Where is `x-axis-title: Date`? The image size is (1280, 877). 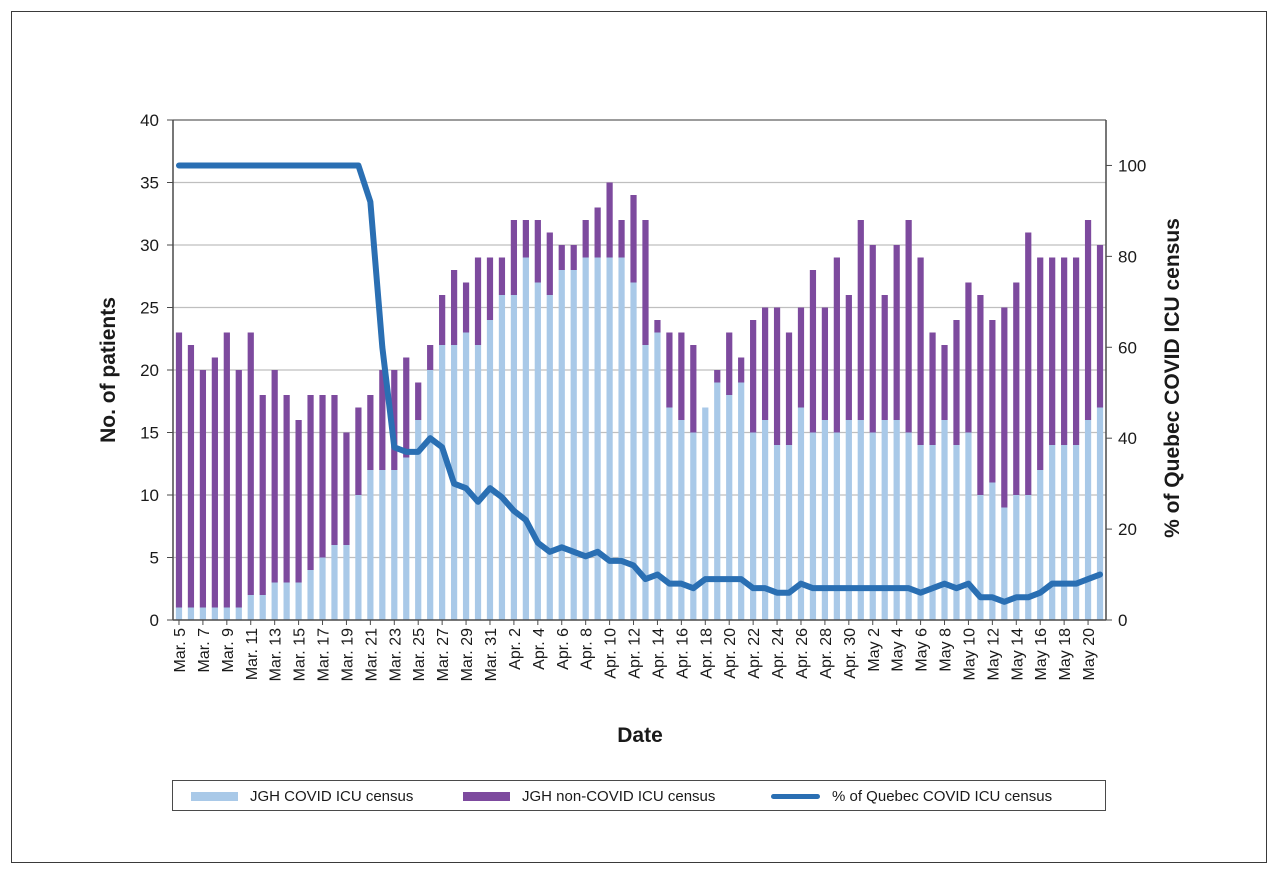 x-axis-title: Date is located at coordinates (640, 735).